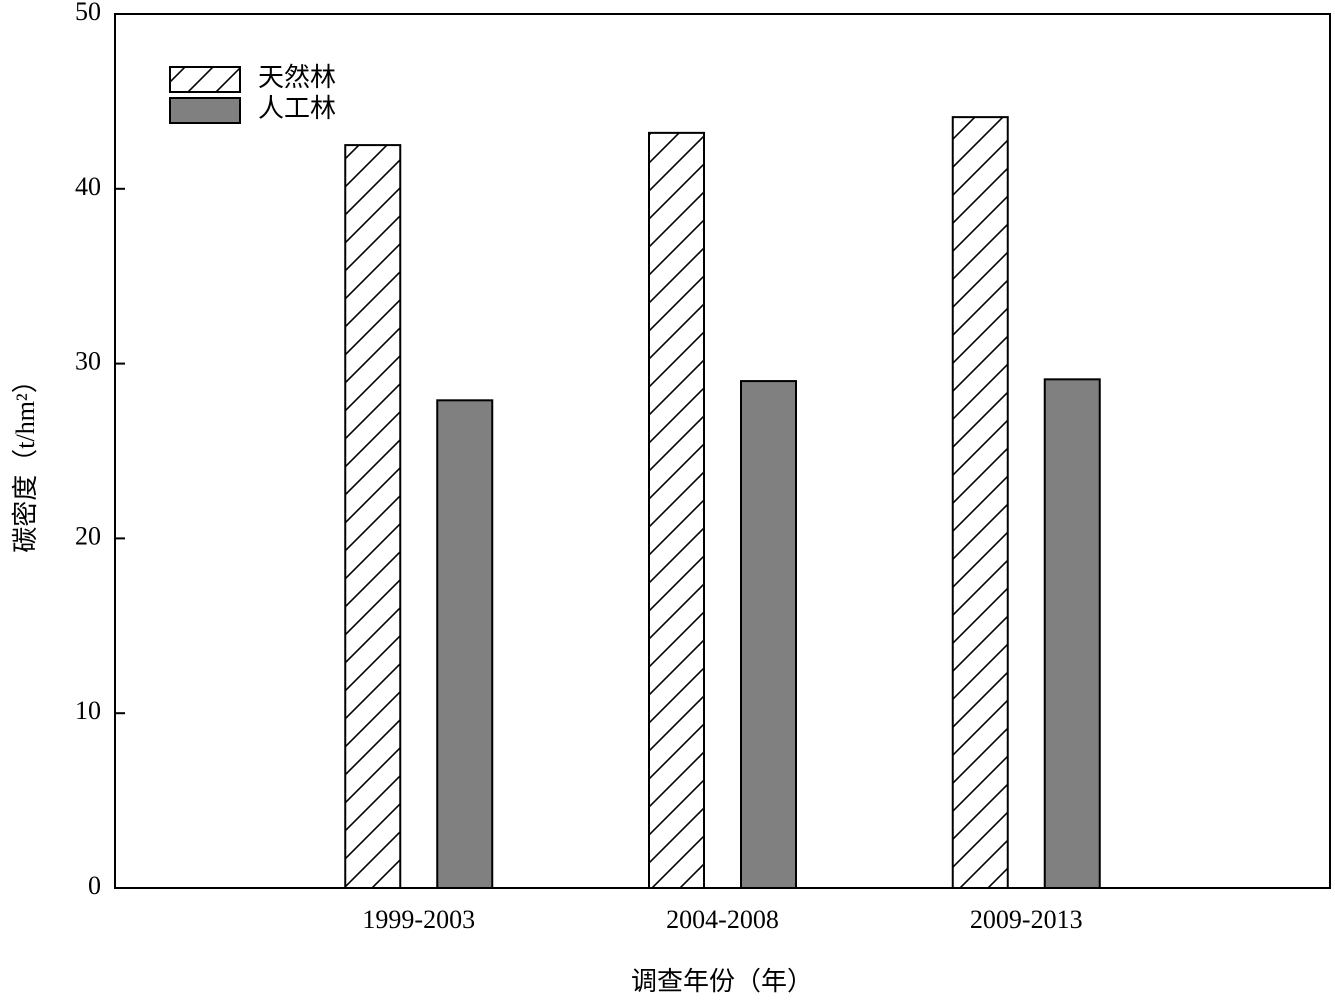 The height and width of the screenshot is (1001, 1335). Describe the element at coordinates (88, 535) in the screenshot. I see `y-tick-label: 20` at that location.